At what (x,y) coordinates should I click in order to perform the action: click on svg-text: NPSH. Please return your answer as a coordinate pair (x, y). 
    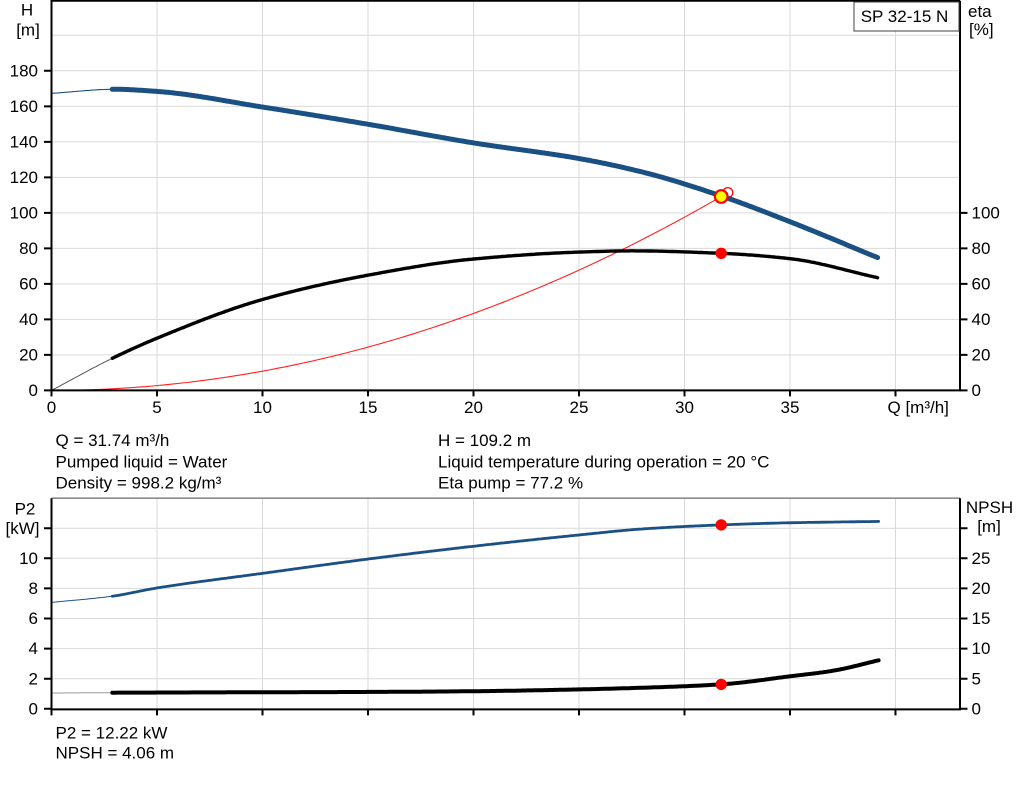
    Looking at the image, I should click on (989, 507).